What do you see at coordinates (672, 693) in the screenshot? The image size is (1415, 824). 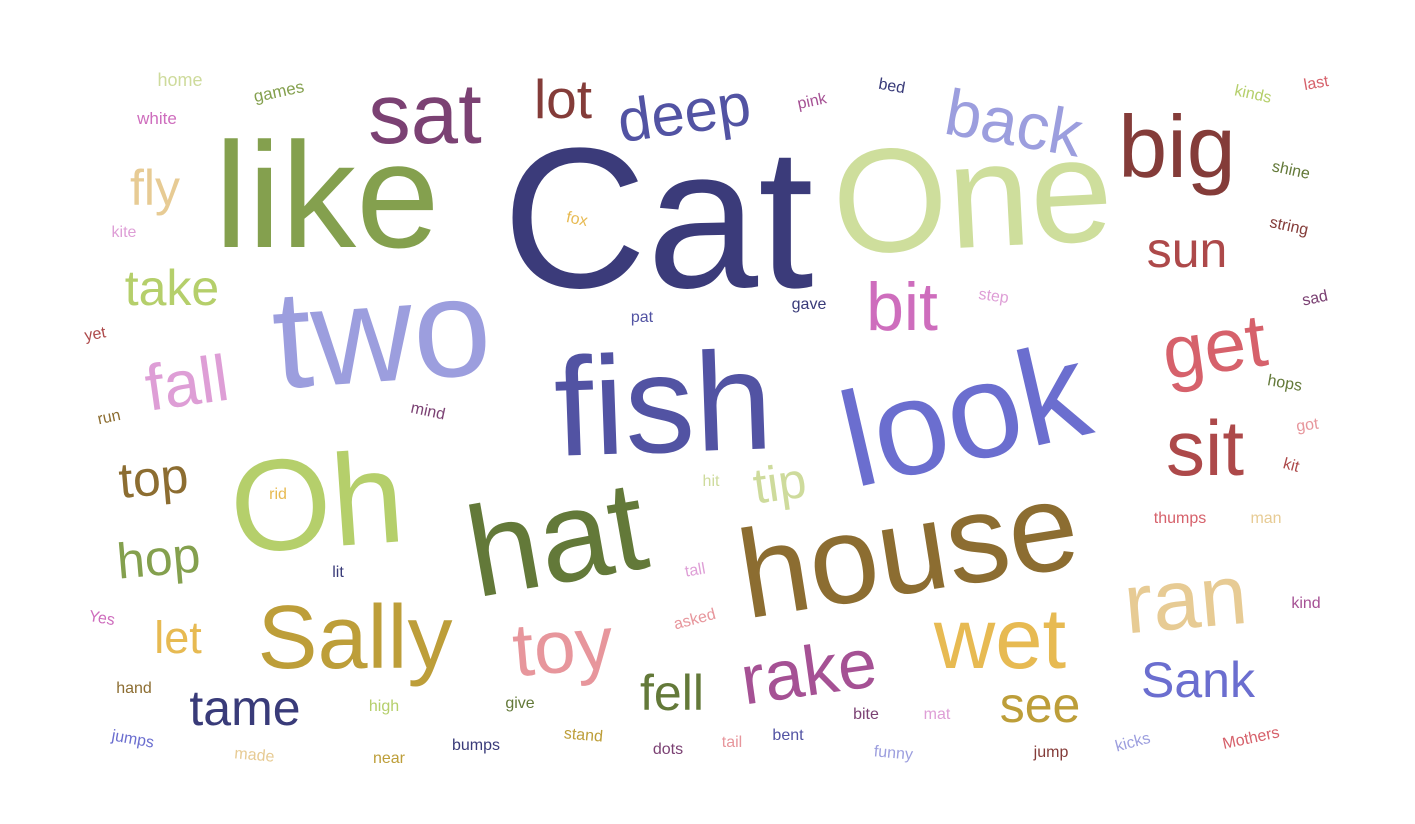 I see `word-fell: fell` at bounding box center [672, 693].